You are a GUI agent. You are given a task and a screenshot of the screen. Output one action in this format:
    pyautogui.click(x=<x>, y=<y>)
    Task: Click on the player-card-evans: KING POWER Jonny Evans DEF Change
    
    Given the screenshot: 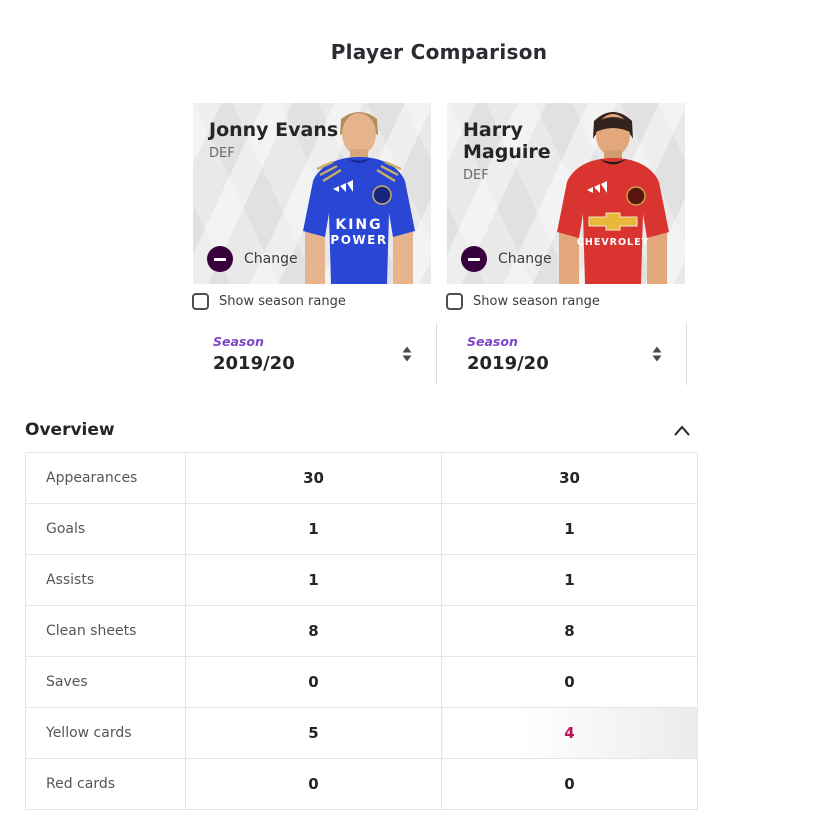 What is the action you would take?
    pyautogui.click(x=312, y=193)
    